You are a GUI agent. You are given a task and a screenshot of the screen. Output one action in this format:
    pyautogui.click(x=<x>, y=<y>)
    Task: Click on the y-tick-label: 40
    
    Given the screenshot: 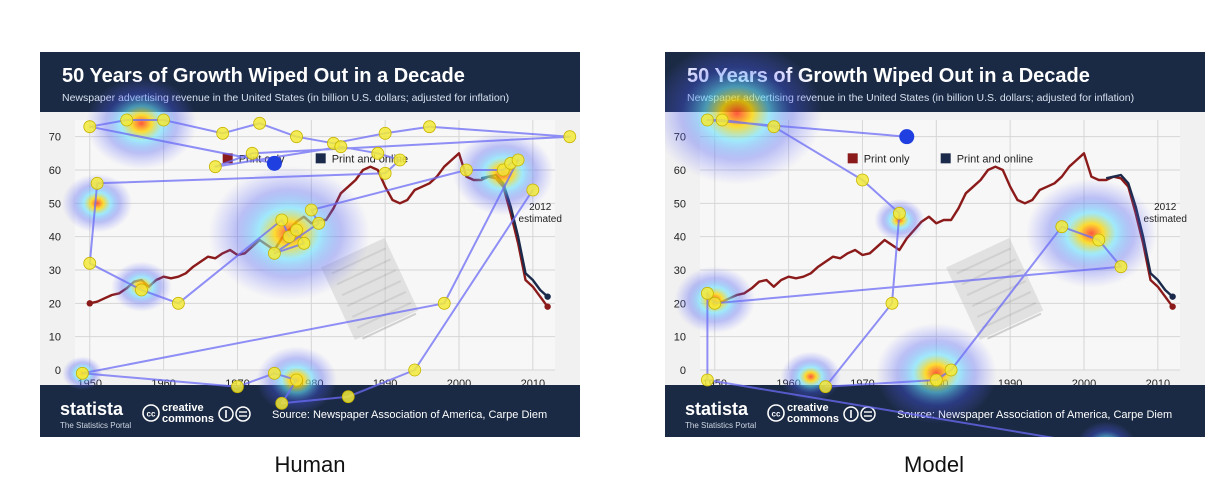 What is the action you would take?
    pyautogui.click(x=680, y=238)
    